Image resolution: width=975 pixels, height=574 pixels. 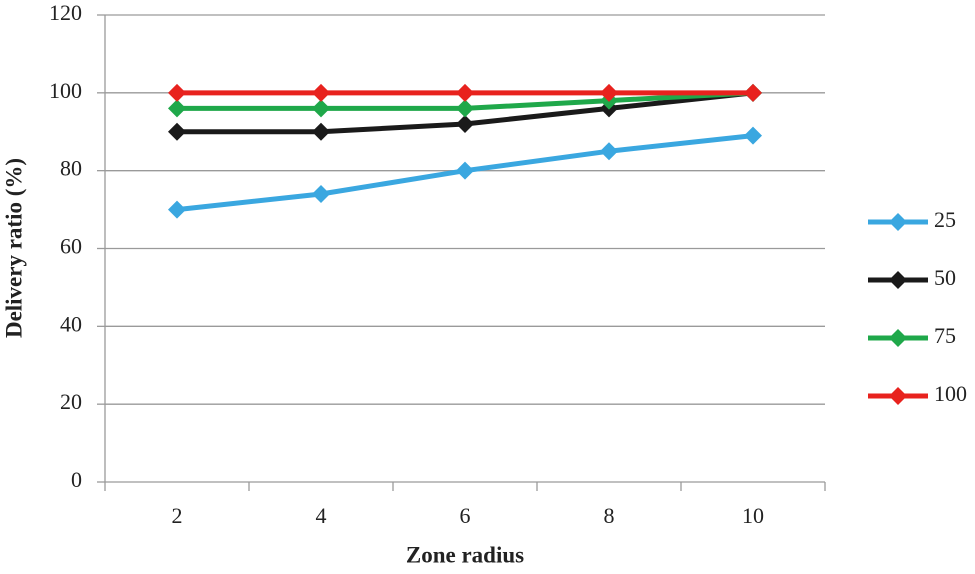 I want to click on x-tick-label: 4, so click(x=321, y=515).